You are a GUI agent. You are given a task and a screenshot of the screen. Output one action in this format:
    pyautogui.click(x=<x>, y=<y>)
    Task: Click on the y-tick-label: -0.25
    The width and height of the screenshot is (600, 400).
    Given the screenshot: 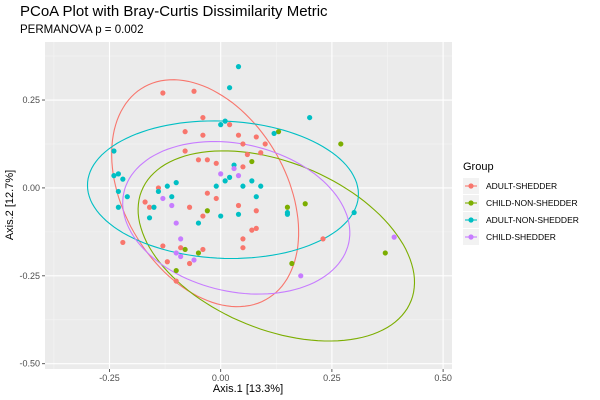 What is the action you would take?
    pyautogui.click(x=29, y=276)
    